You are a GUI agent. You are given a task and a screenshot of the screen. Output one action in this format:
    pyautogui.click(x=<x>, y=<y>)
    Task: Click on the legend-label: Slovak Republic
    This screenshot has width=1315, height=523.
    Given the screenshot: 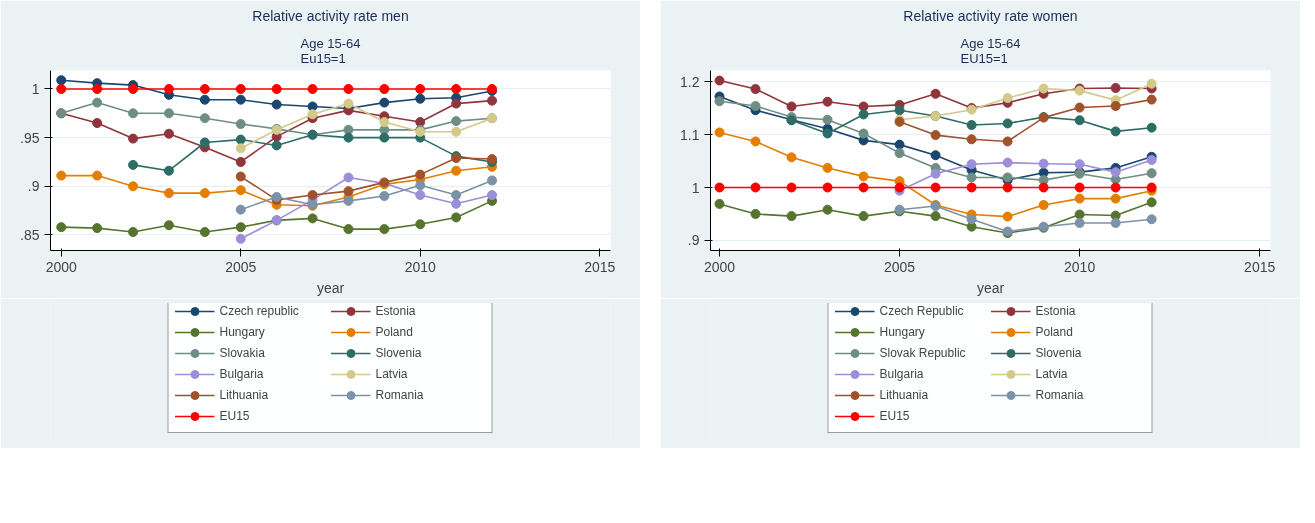 What is the action you would take?
    pyautogui.click(x=923, y=353)
    